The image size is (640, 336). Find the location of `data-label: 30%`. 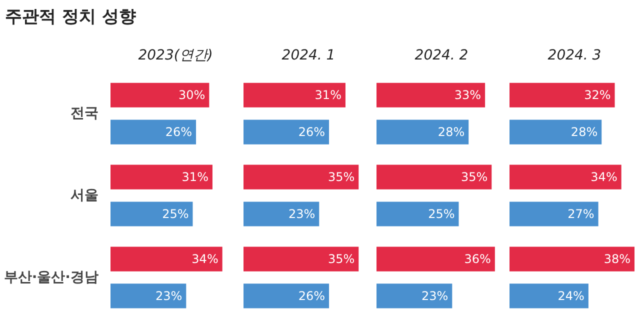

data-label: 30% is located at coordinates (192, 95).